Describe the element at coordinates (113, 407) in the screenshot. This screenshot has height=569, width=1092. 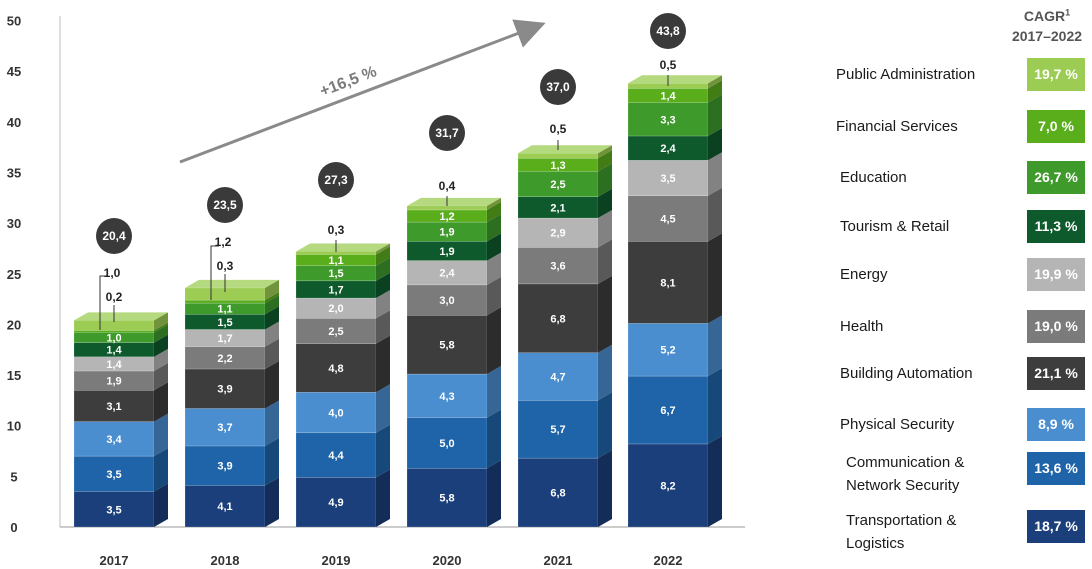
I see `segment-value-label: 3,1` at that location.